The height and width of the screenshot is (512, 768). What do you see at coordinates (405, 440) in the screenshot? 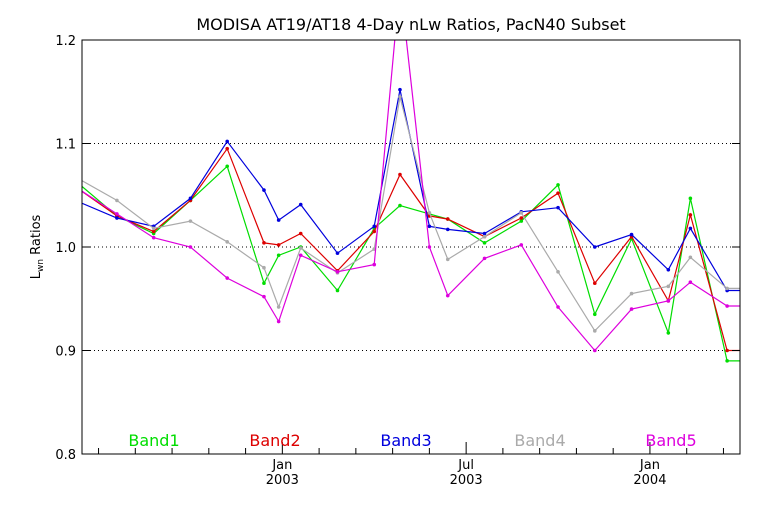
I see `legend-label-band3: Band3` at bounding box center [405, 440].